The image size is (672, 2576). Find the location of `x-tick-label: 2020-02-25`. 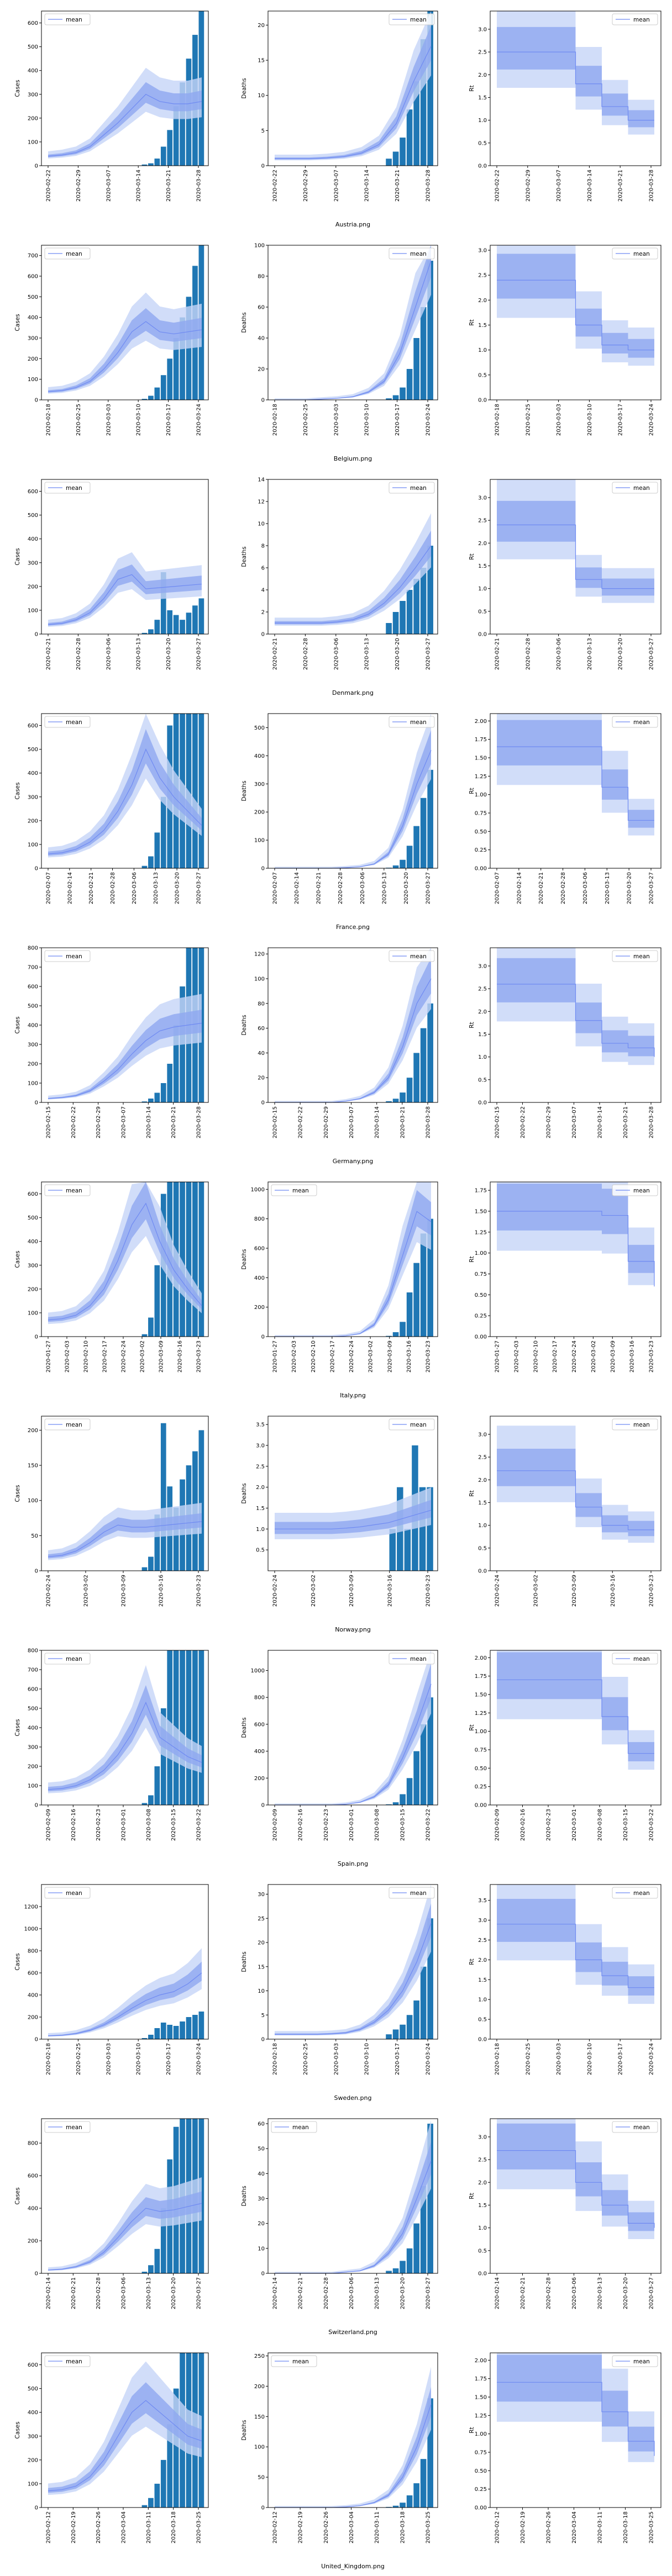

x-tick-label: 2020-02-25 is located at coordinates (528, 420).